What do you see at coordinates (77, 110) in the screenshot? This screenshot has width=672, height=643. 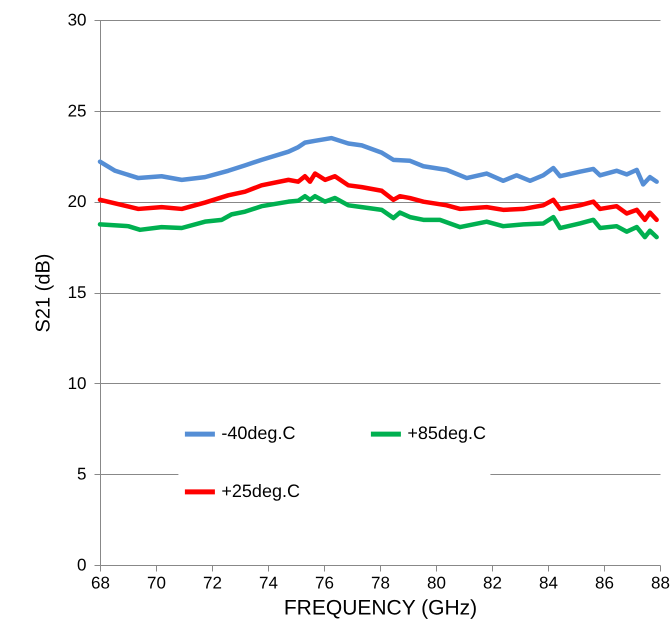 I see `y-tick-label: 25` at bounding box center [77, 110].